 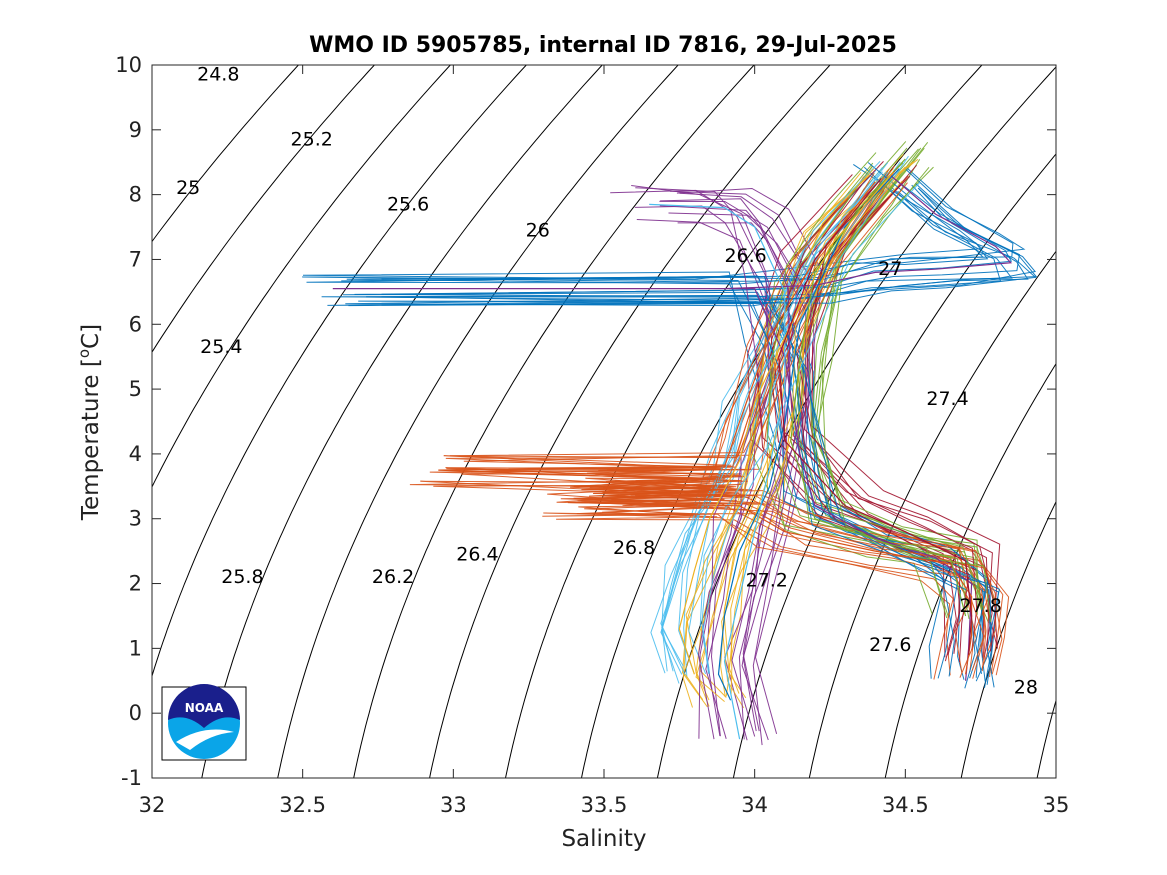 What do you see at coordinates (128, 65) in the screenshot?
I see `y-tick-label: 10` at bounding box center [128, 65].